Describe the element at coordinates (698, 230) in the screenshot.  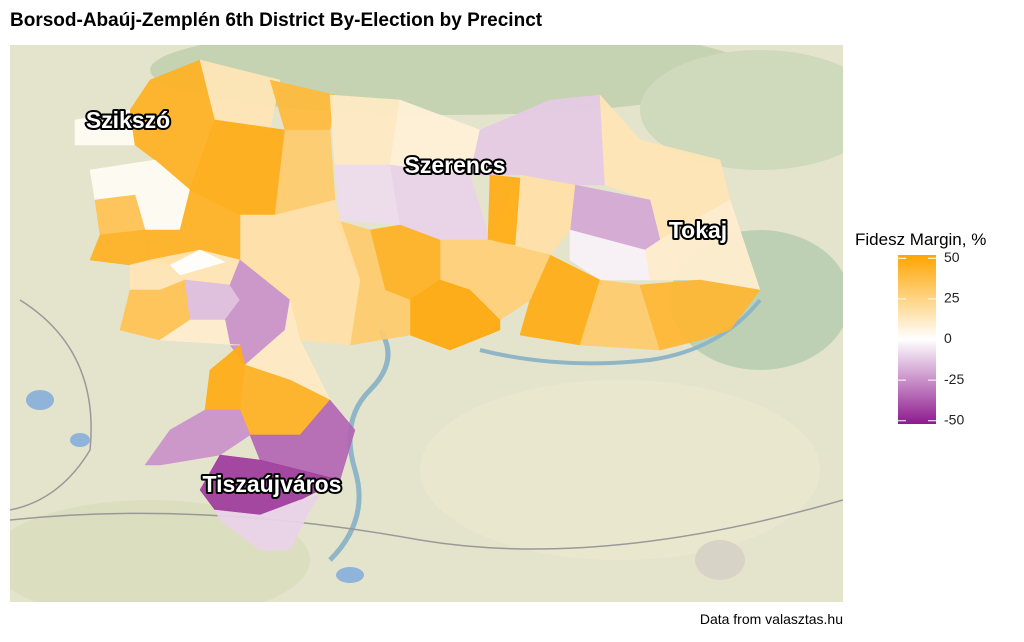
I see `city-label: Tokaj` at that location.